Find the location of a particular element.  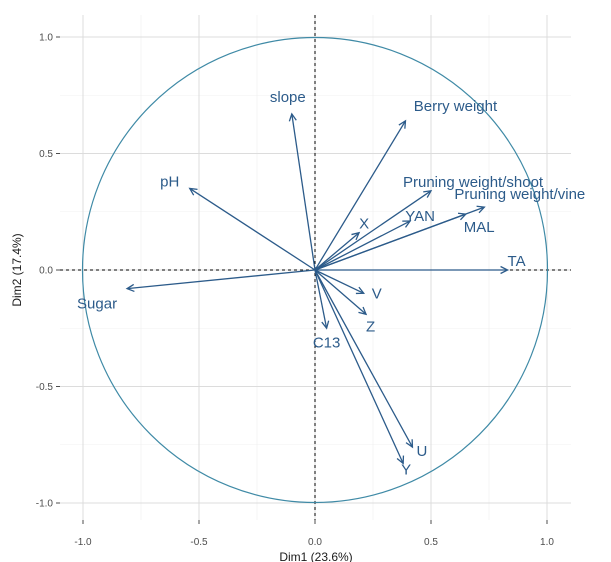

x-tick-label: 0.0 is located at coordinates (315, 542).